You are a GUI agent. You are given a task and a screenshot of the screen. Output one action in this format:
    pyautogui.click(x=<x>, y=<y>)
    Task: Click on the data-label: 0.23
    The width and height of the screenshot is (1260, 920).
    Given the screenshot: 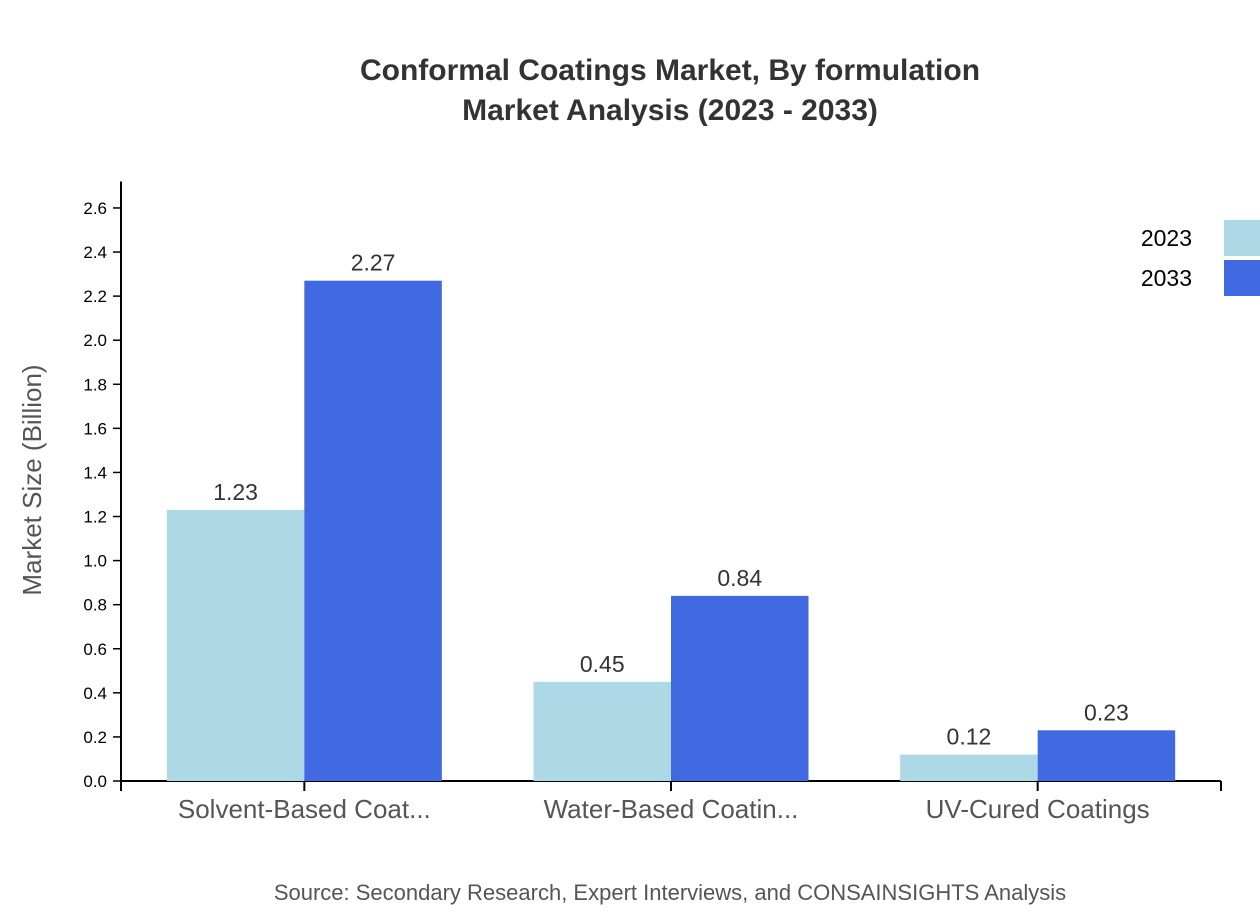 What is the action you would take?
    pyautogui.click(x=1106, y=712)
    